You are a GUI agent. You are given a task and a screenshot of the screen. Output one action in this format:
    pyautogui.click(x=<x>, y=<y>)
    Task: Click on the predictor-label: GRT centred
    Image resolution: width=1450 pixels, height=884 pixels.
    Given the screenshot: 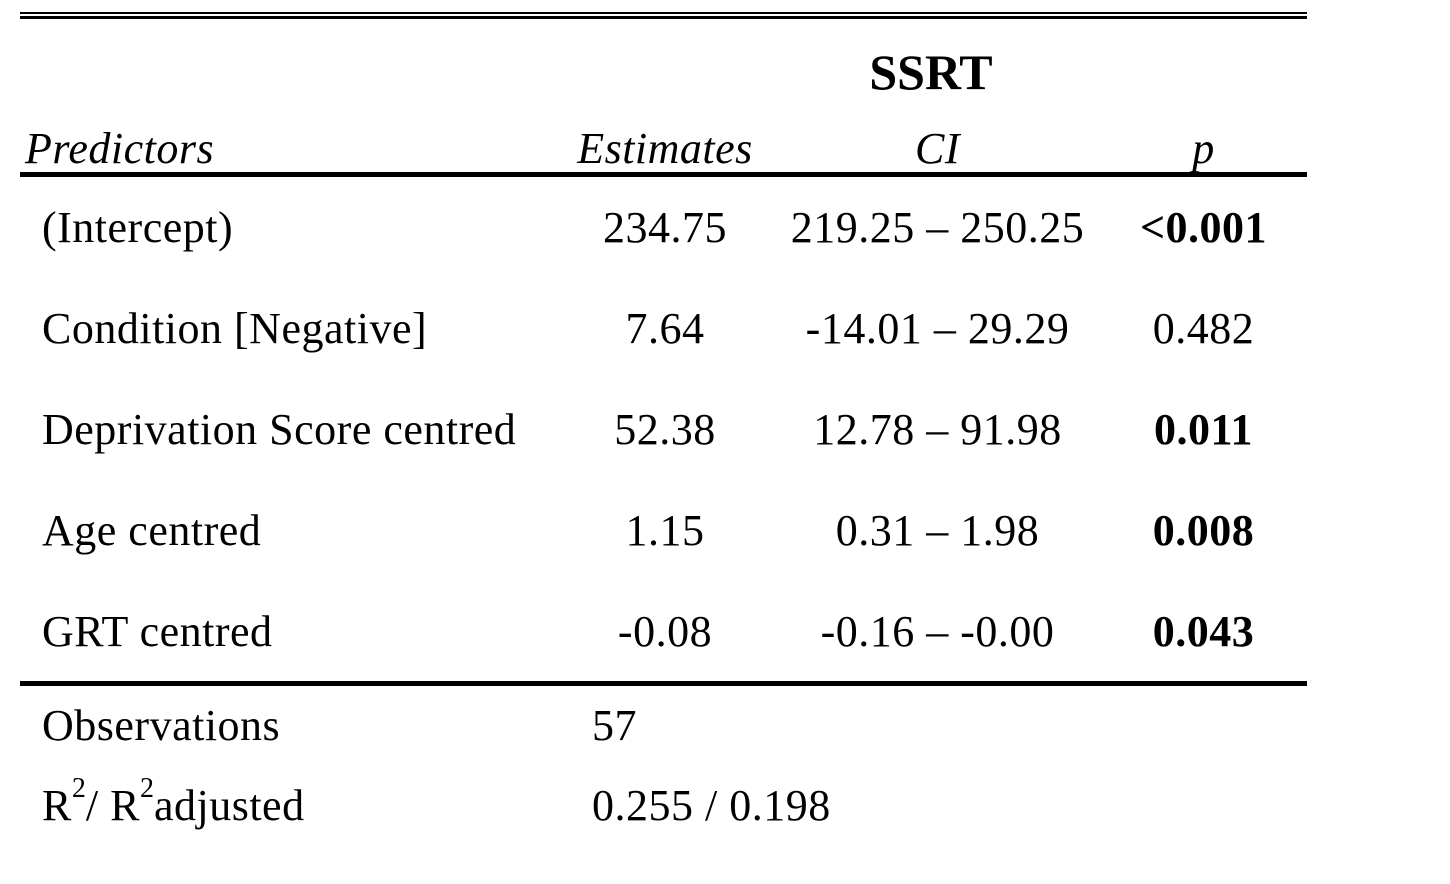 What is the action you would take?
    pyautogui.click(x=157, y=631)
    